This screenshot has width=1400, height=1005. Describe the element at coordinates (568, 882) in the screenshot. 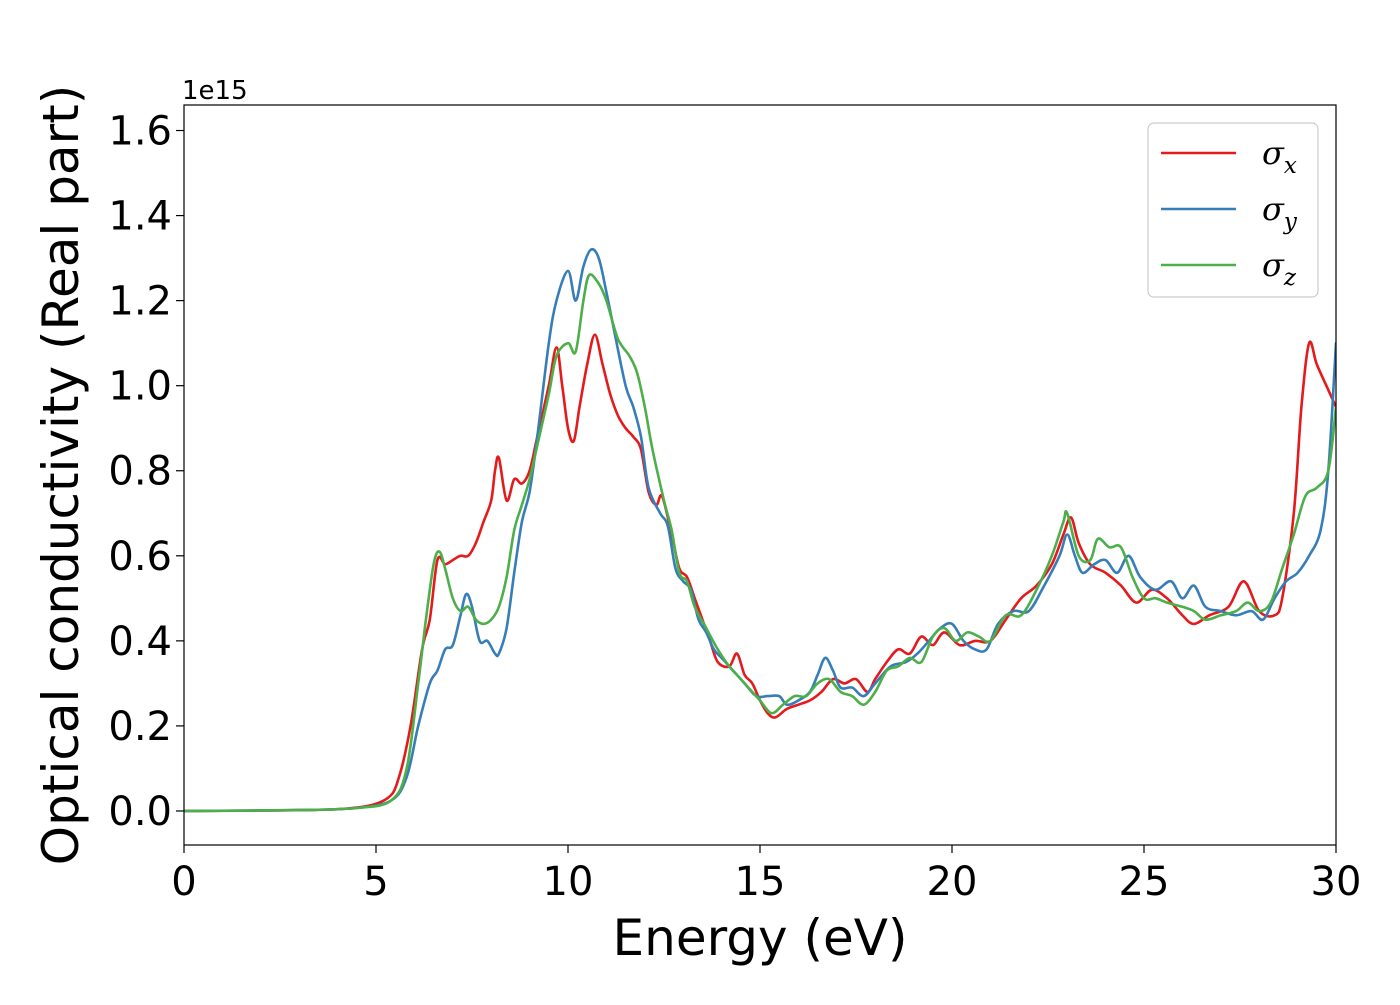

I see `x-tick-label: 10` at that location.